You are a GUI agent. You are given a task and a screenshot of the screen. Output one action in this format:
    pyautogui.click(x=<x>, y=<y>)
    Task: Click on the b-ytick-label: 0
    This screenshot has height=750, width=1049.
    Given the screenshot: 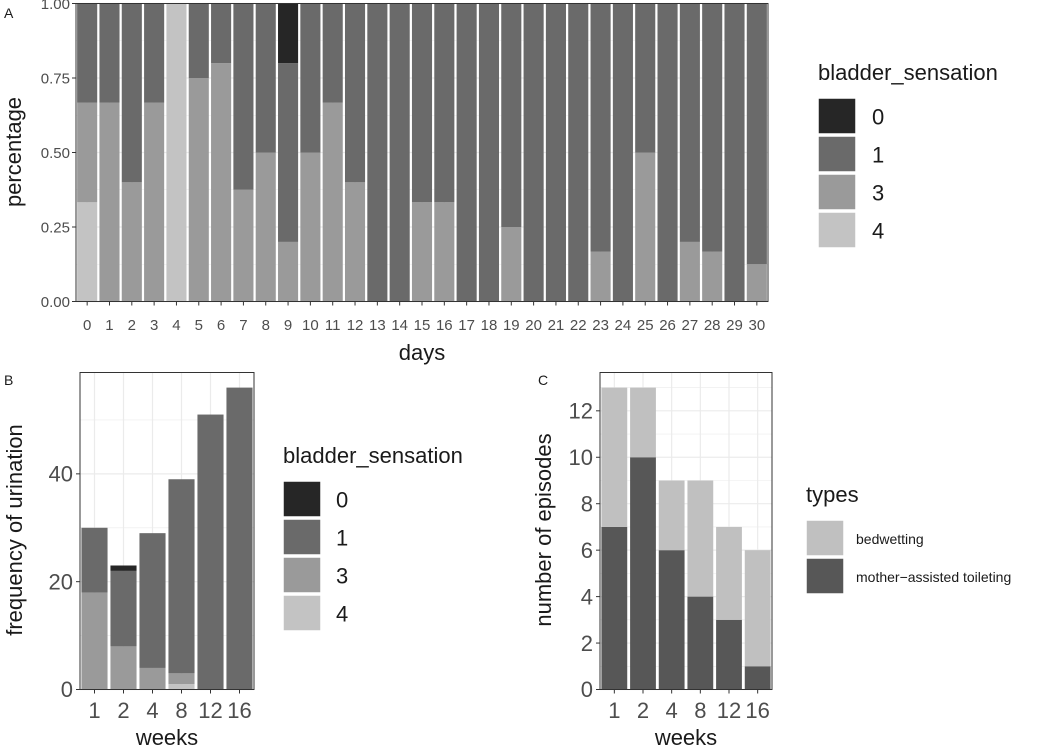 What is the action you would take?
    pyautogui.click(x=67, y=689)
    